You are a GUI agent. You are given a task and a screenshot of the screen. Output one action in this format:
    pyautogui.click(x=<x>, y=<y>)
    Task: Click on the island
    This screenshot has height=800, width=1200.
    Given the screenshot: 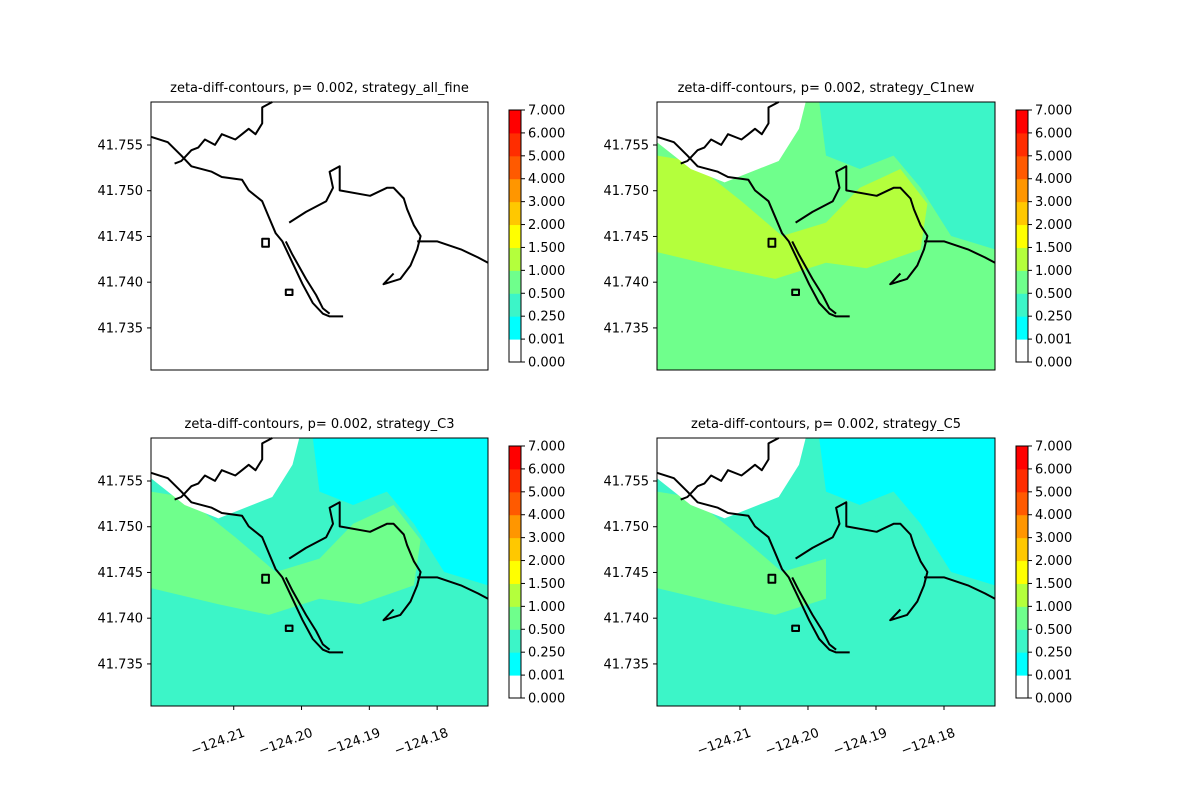 What is the action you would take?
    pyautogui.click(x=772, y=242)
    